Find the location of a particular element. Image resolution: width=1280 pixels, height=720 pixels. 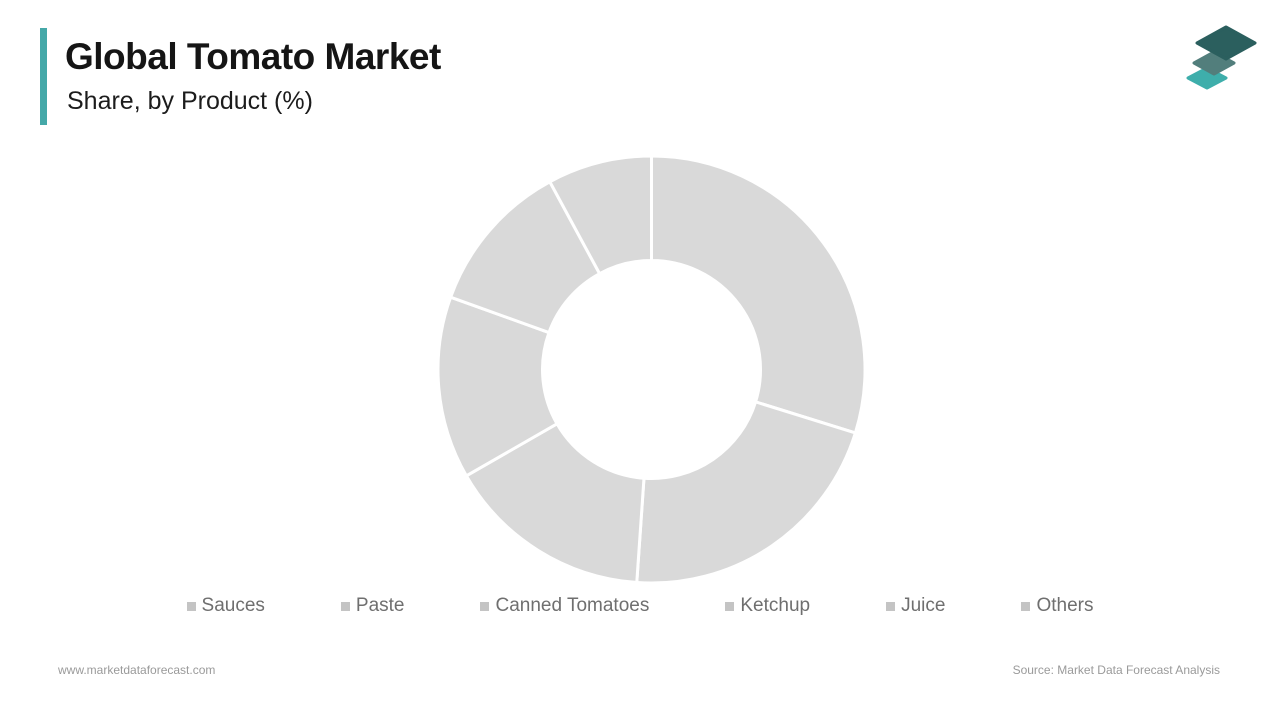

legend-label: Canned Tomatoes is located at coordinates (572, 605).